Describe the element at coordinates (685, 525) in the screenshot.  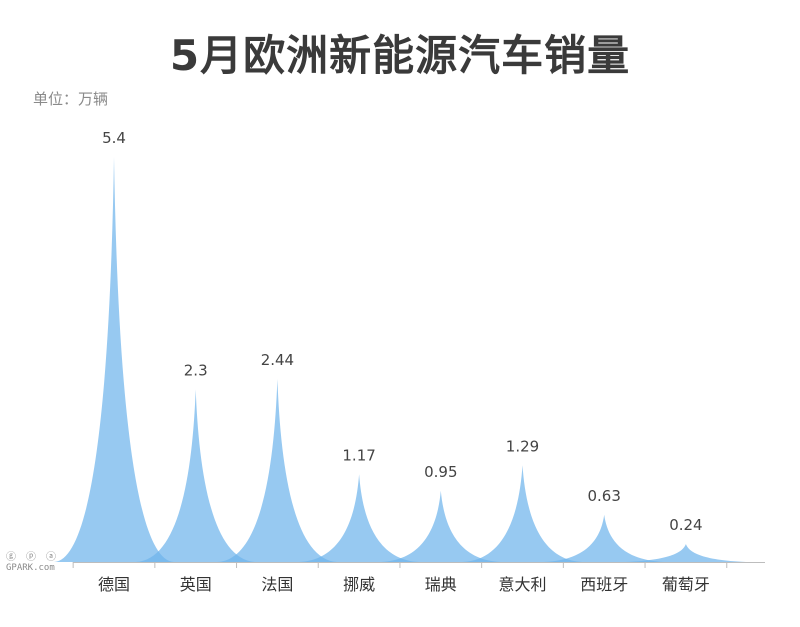
I see `value-label-8: 0.24` at that location.